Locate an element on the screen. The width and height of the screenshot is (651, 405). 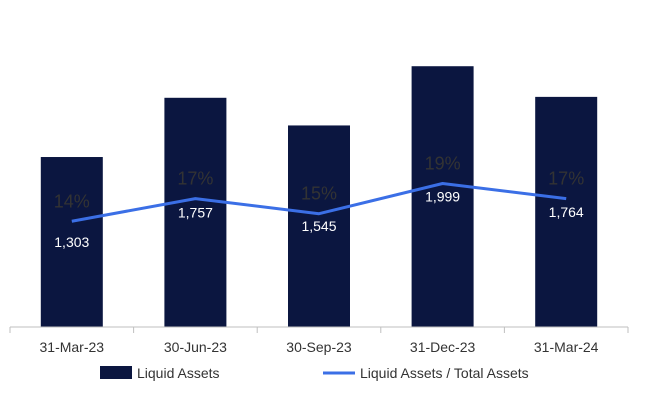
ratio-value-label: 14% is located at coordinates (72, 201).